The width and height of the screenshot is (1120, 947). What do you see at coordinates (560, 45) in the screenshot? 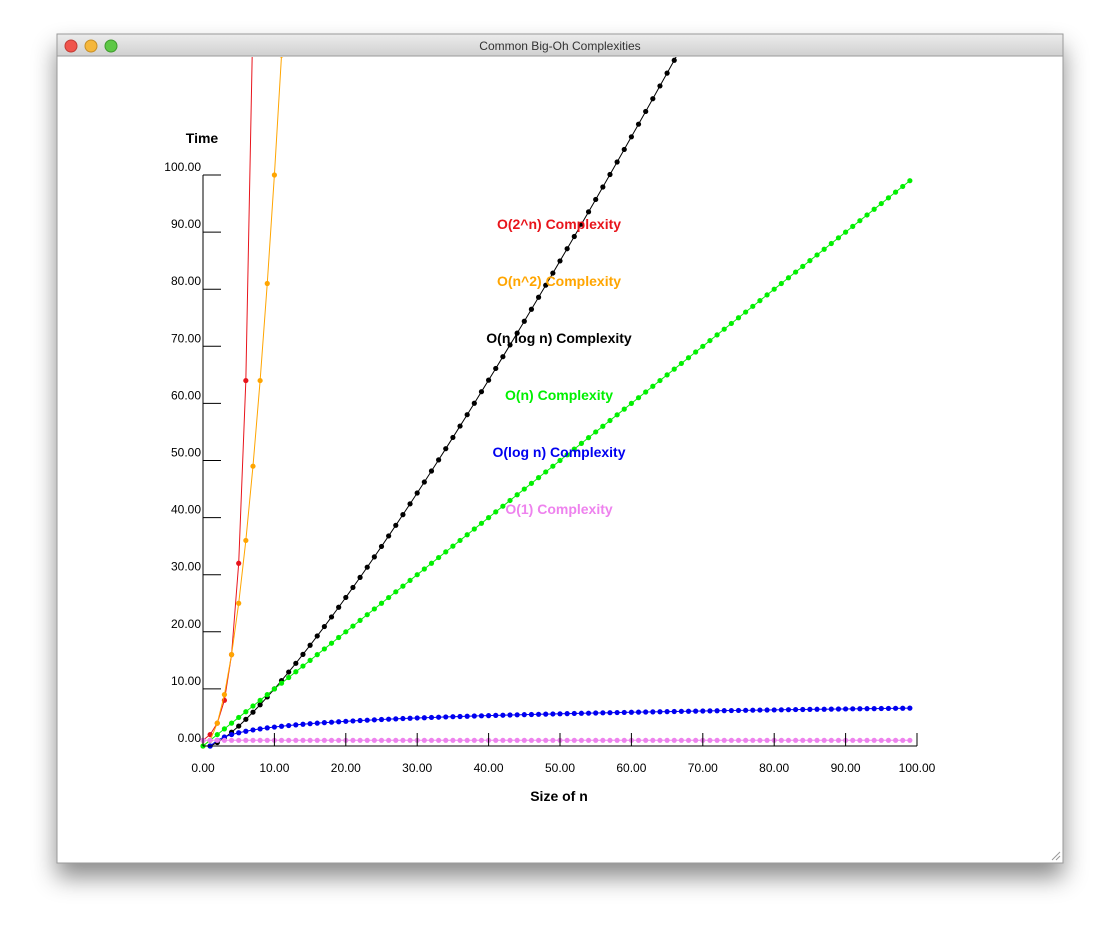
I see `title-bar` at bounding box center [560, 45].